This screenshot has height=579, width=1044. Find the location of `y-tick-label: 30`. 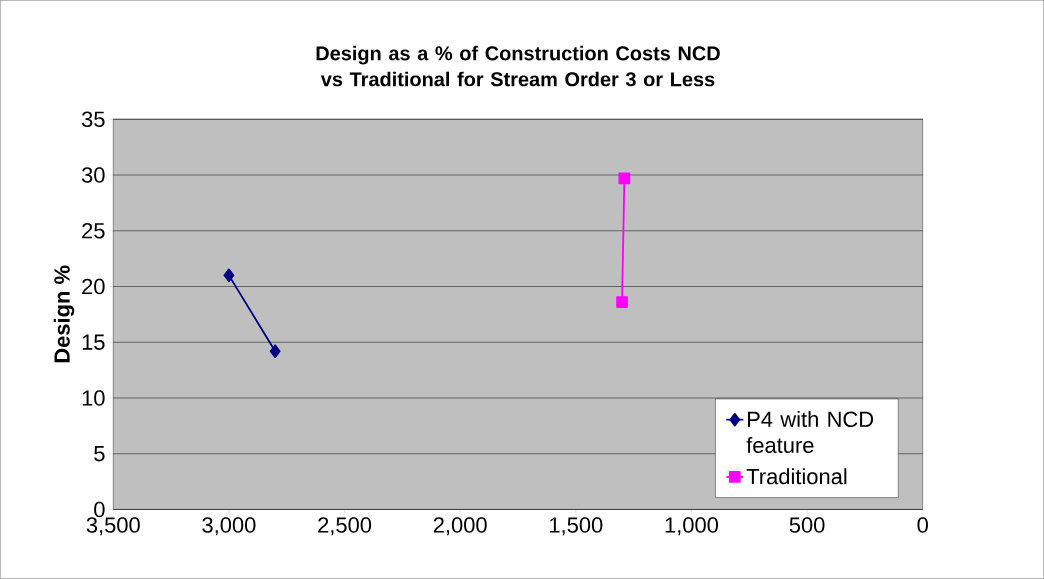

y-tick-label: 30 is located at coordinates (93, 175).